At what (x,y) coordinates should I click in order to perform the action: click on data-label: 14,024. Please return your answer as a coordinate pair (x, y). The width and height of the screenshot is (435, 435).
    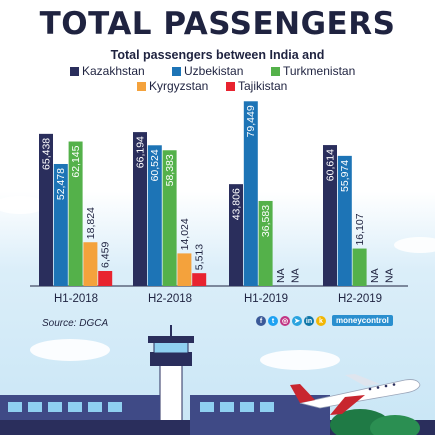
    Looking at the image, I should click on (185, 234).